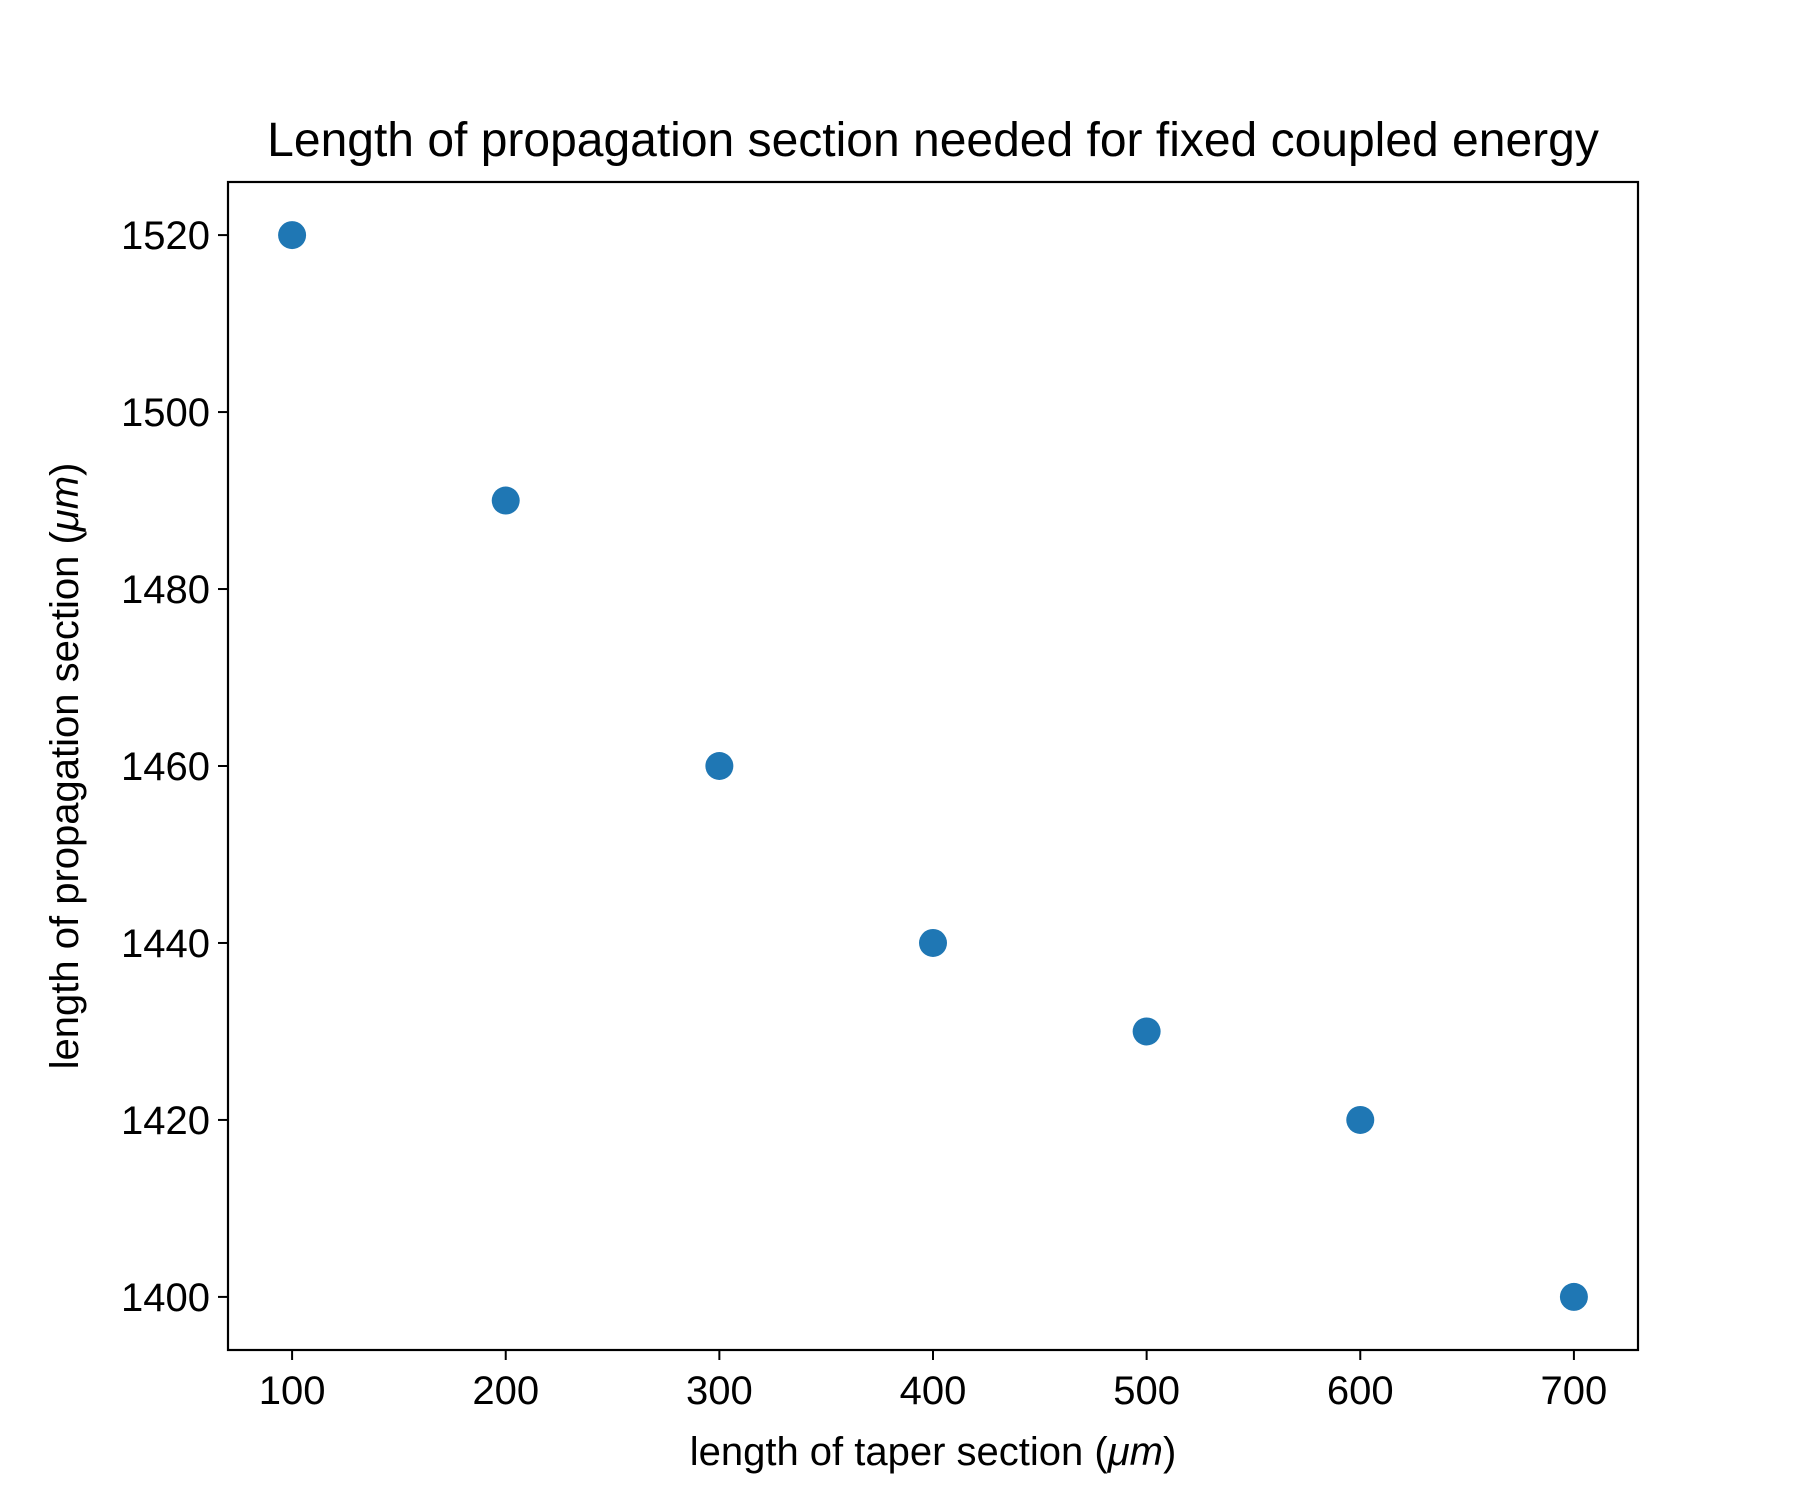 The width and height of the screenshot is (1800, 1505). What do you see at coordinates (1574, 1391) in the screenshot?
I see `x-tick-label: 700` at bounding box center [1574, 1391].